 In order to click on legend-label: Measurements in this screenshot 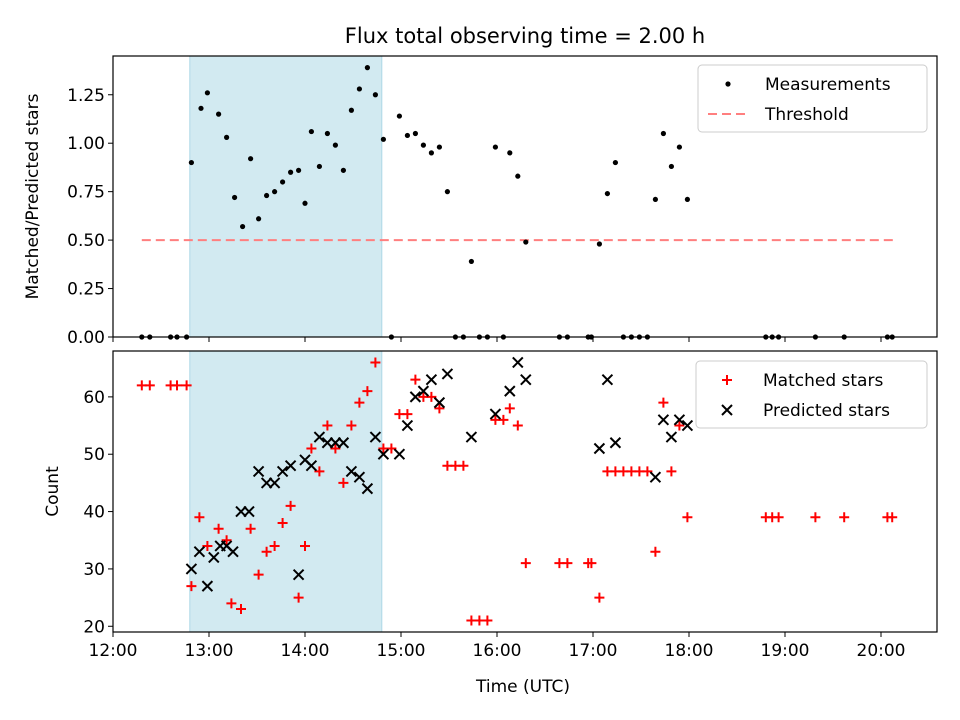, I will do `click(828, 85)`.